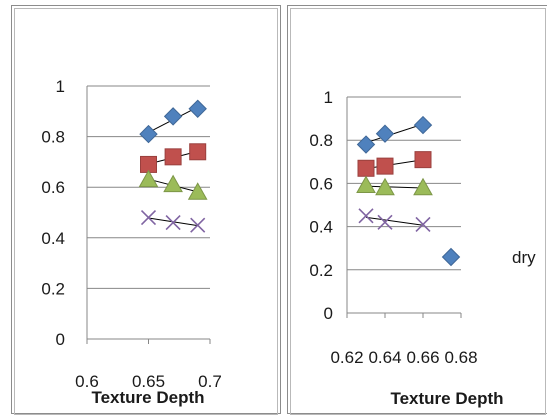 The image size is (547, 415). Describe the element at coordinates (460, 357) in the screenshot. I see `x-tick-label: 0.68` at that location.